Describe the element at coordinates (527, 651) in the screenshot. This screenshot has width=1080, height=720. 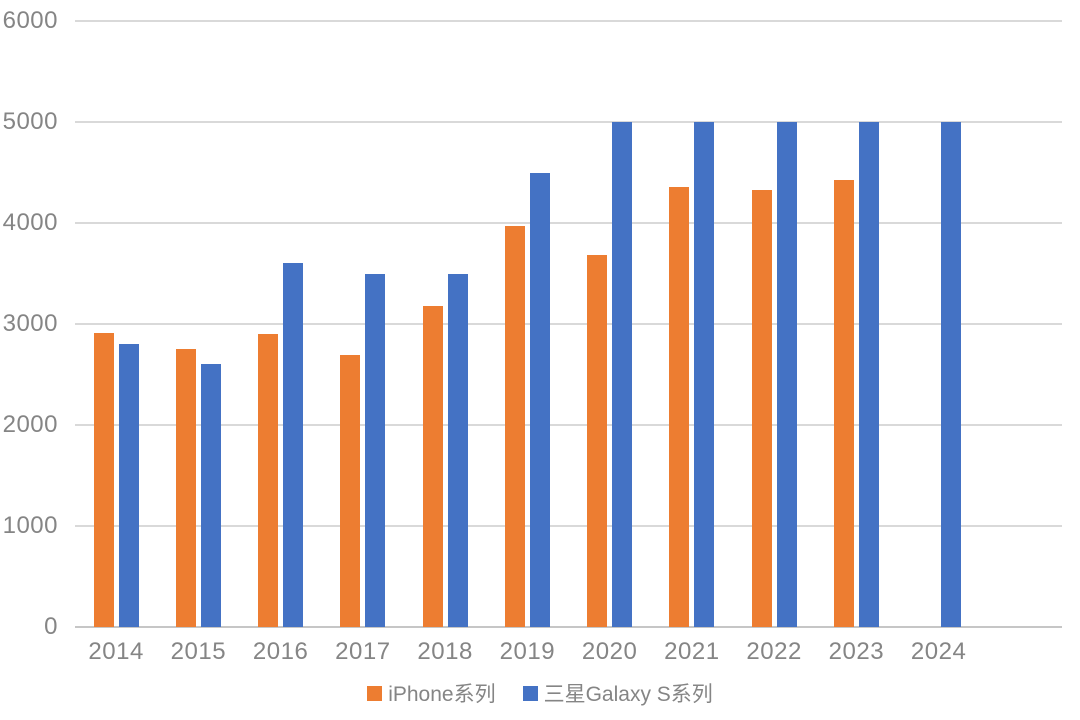
I see `x-tick-label-2019: 2019` at that location.